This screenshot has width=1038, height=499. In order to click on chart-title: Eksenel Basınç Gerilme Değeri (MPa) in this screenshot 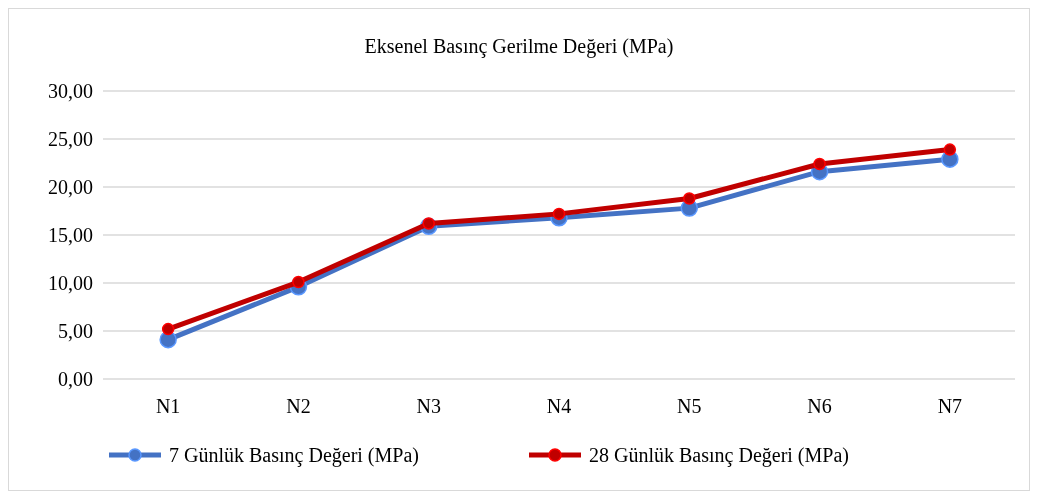, I will do `click(519, 46)`.